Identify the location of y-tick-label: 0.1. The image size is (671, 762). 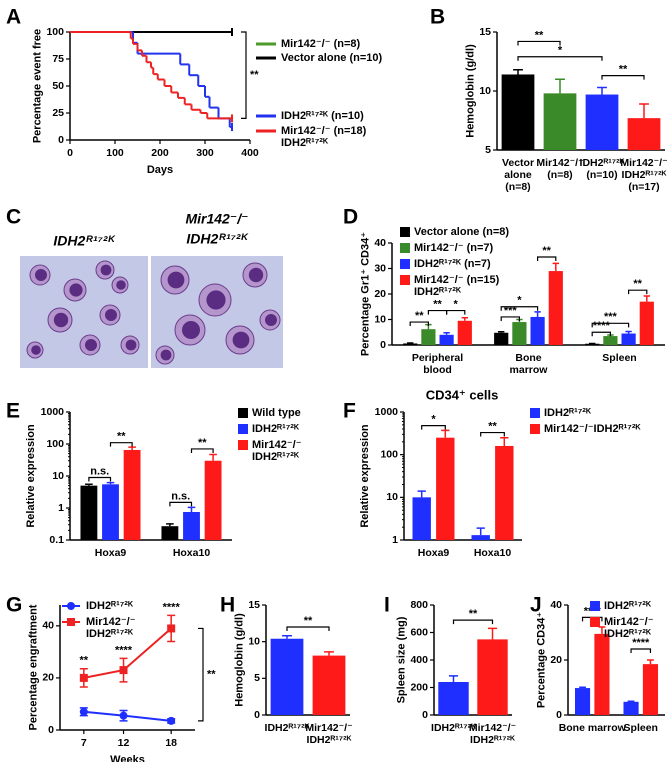
(56, 540).